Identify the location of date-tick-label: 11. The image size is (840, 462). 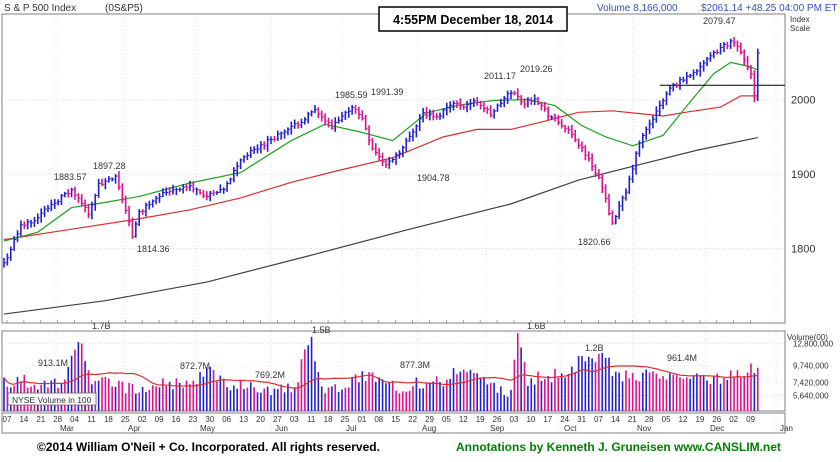
(311, 419).